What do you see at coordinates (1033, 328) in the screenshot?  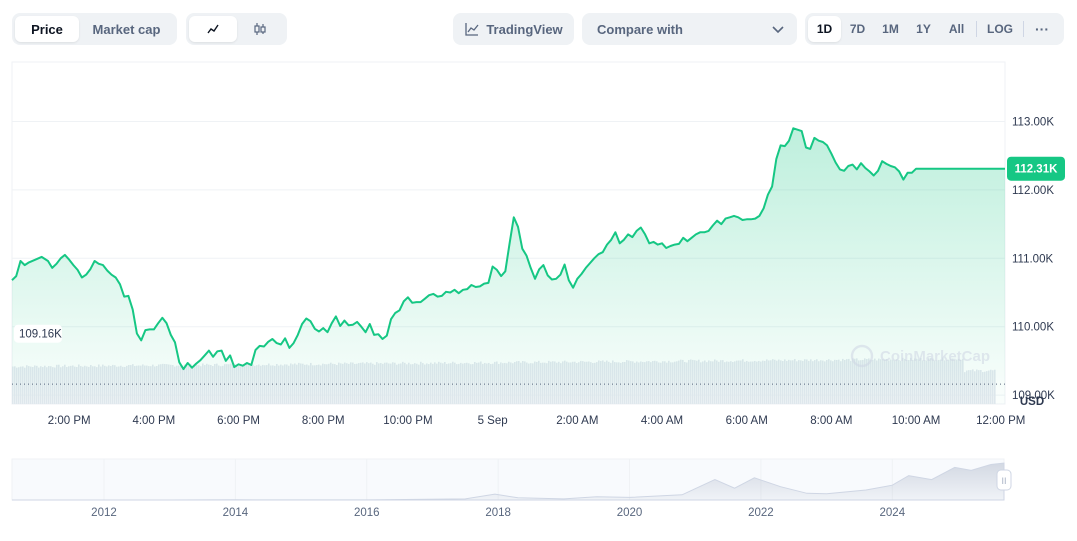 I see `y-tick-label: 110.00K` at bounding box center [1033, 328].